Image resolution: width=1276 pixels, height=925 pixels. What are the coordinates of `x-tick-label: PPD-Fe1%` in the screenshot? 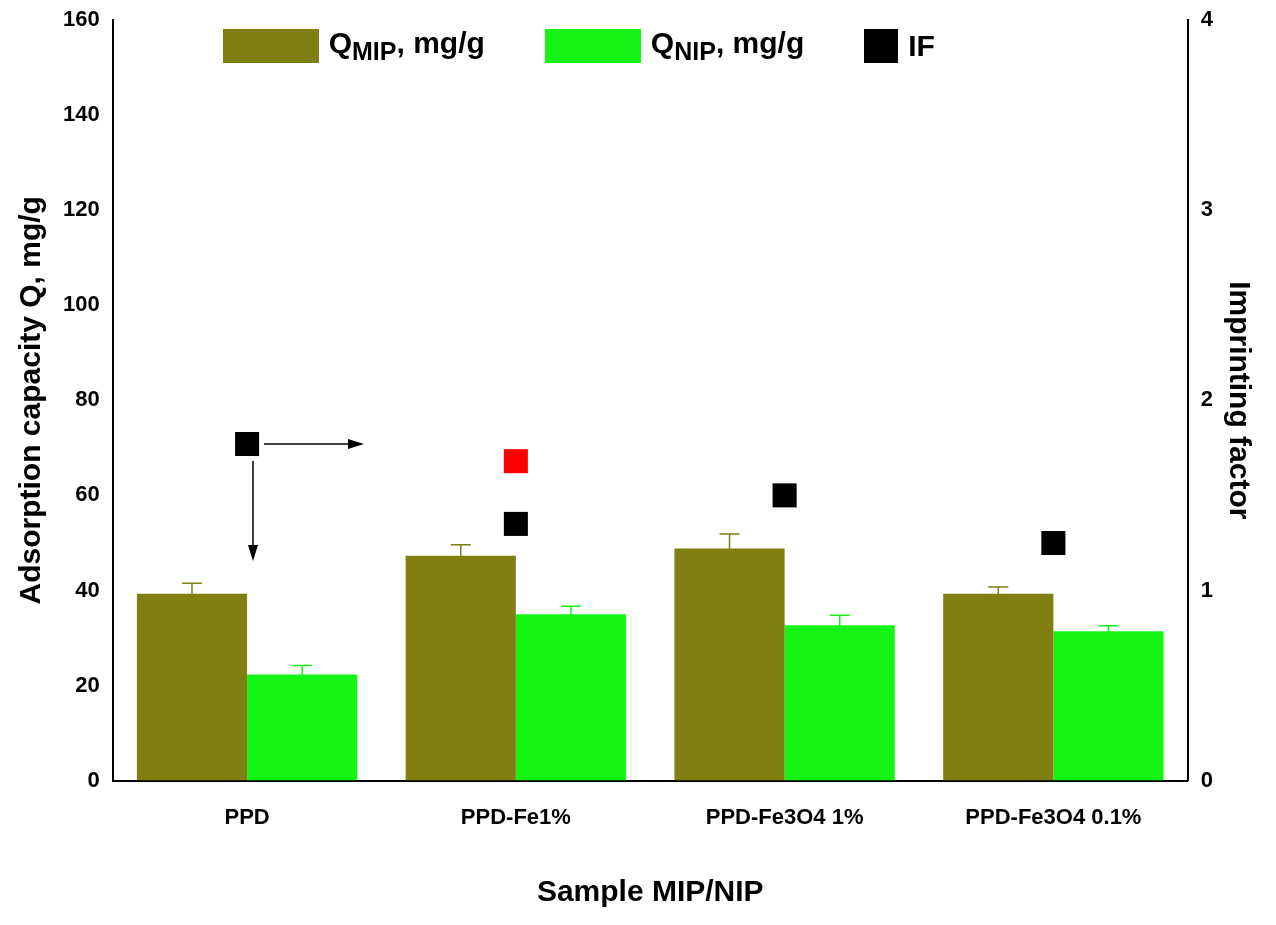 It's located at (515, 816).